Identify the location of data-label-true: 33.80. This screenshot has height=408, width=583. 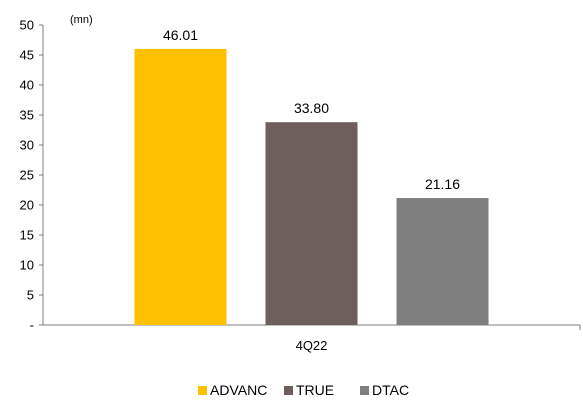
(311, 108).